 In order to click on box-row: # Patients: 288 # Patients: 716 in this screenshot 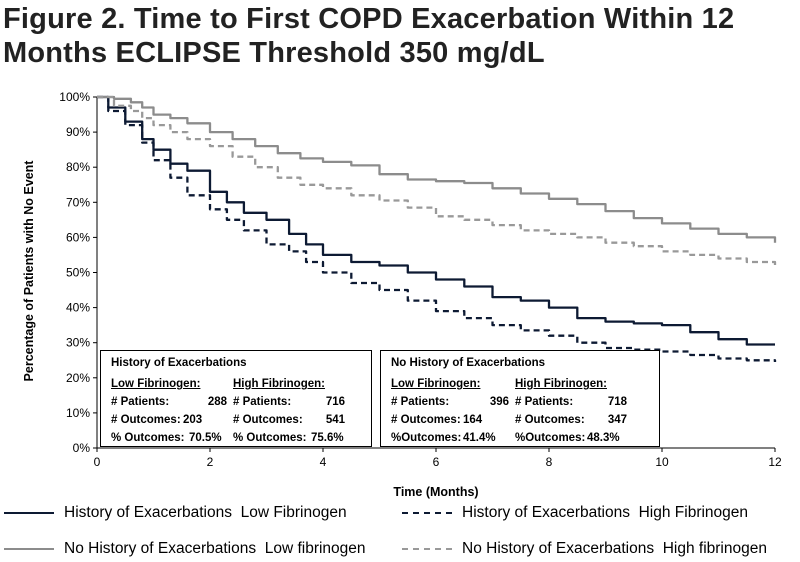, I will do `click(241, 402)`.